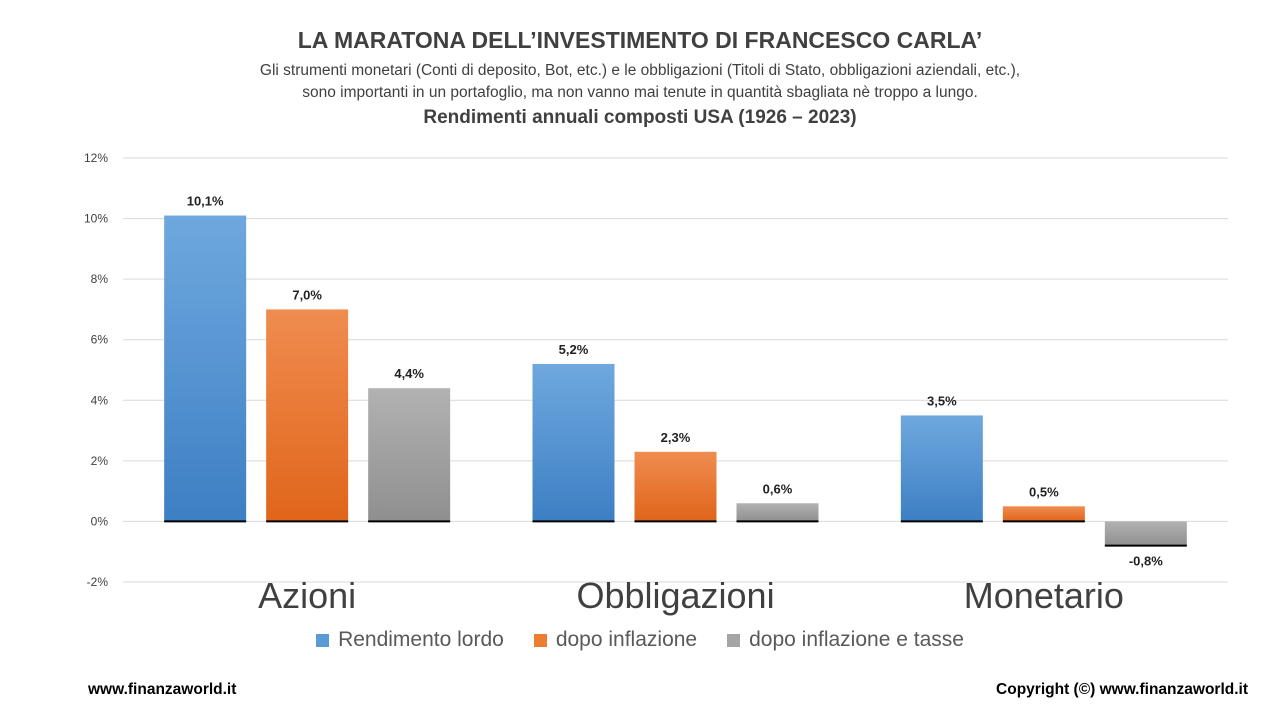 The image size is (1280, 720). I want to click on y-tick-label: -2%, so click(98, 582).